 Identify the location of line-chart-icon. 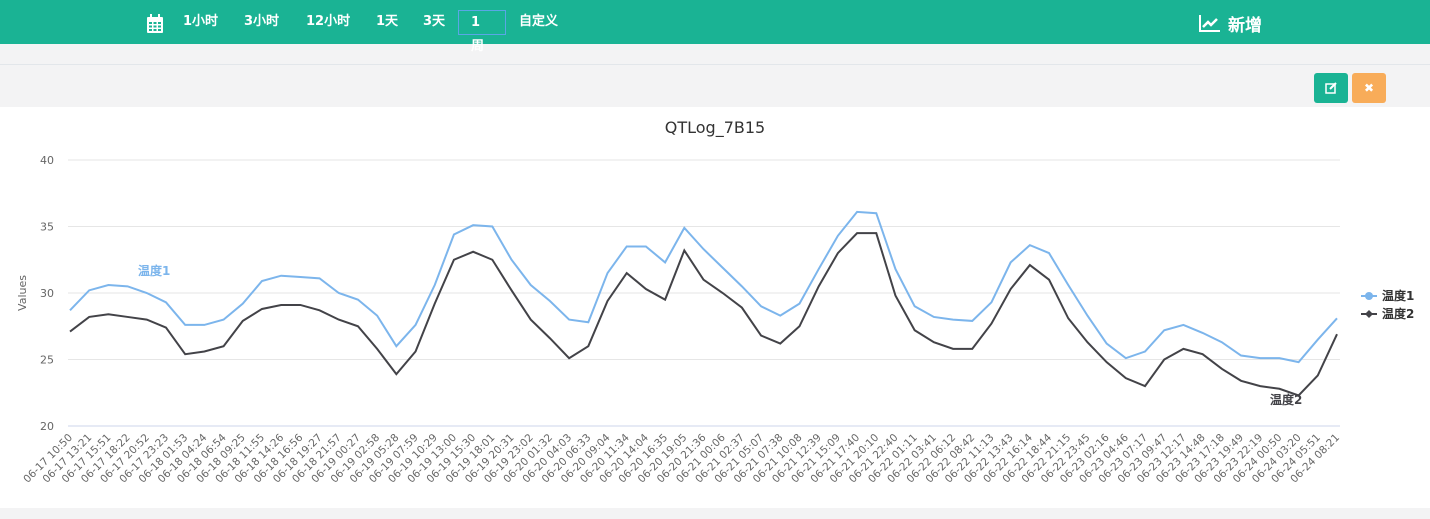
(1209, 23).